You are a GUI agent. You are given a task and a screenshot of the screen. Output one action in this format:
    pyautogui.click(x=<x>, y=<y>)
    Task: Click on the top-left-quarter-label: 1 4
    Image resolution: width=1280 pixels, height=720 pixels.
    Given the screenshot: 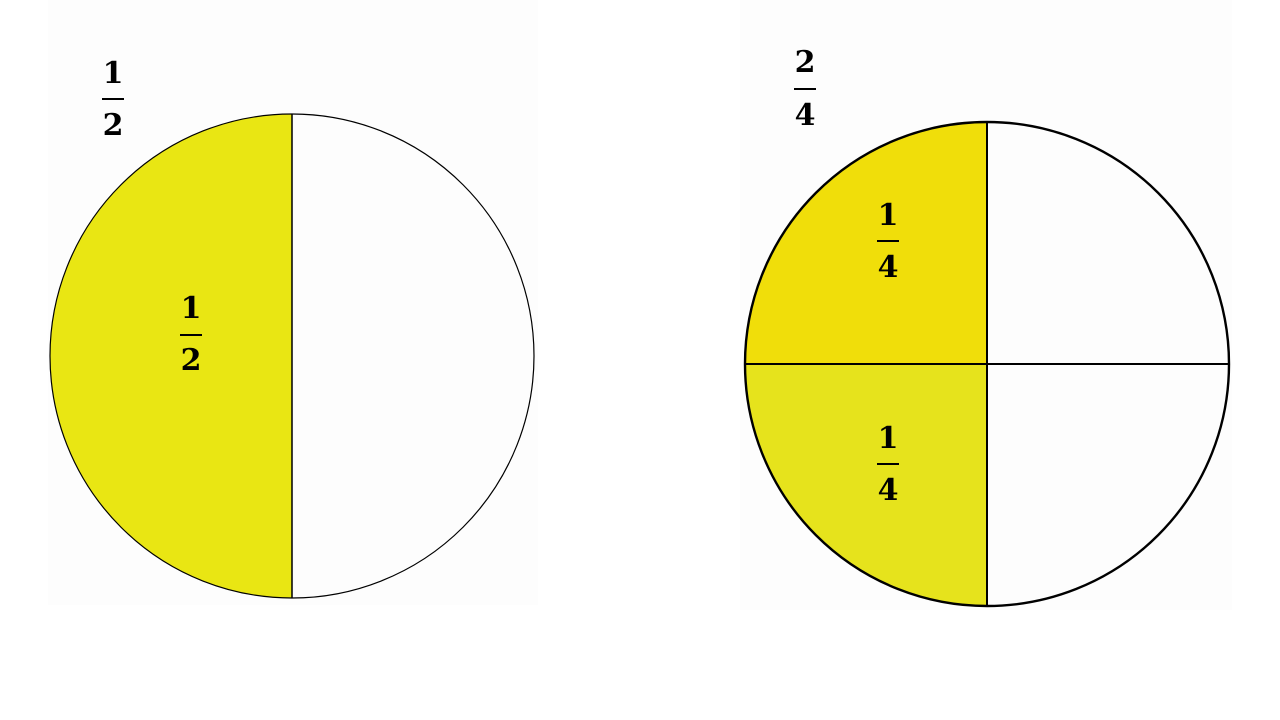 What is the action you would take?
    pyautogui.click(x=888, y=241)
    